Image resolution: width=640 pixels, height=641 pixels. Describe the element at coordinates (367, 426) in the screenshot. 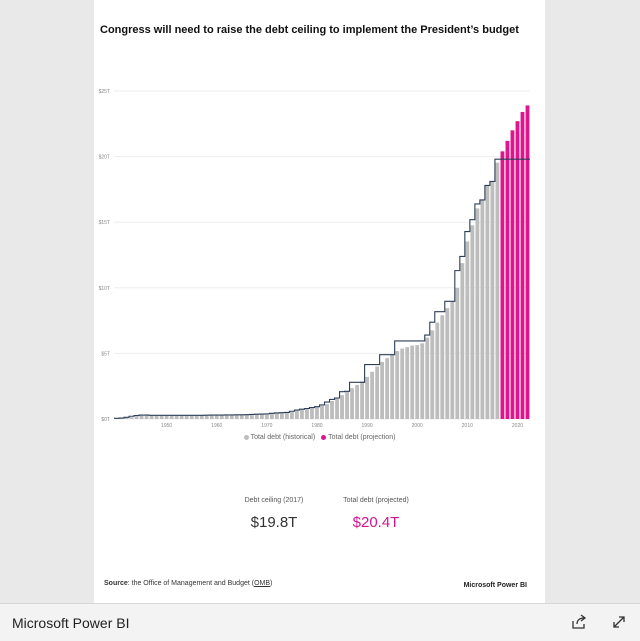

I see `x-tick-label: 1990` at that location.